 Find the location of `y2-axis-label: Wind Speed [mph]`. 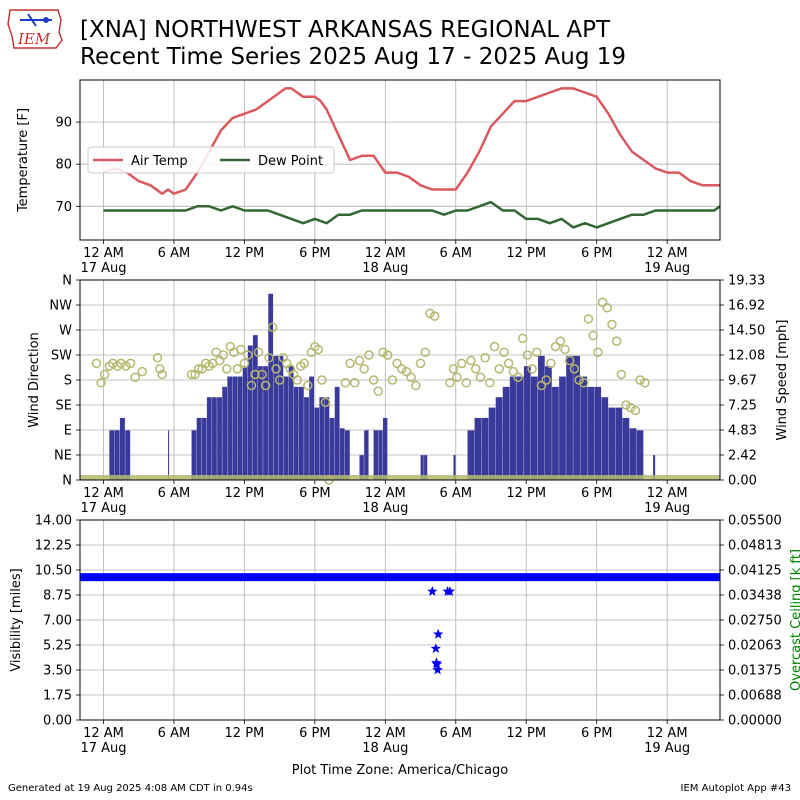

y2-axis-label: Wind Speed [mph] is located at coordinates (782, 380).